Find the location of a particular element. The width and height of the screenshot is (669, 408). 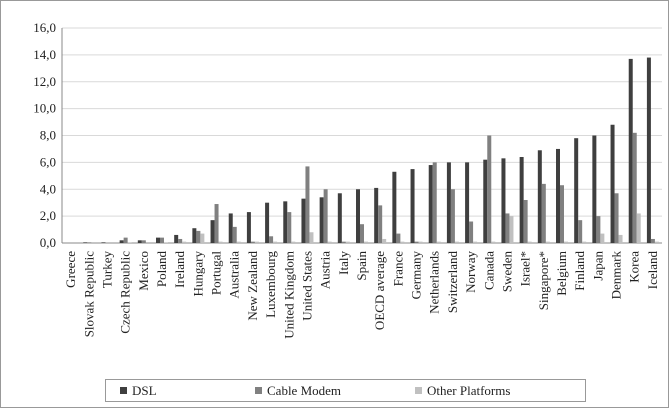

x-tick-label: United Kingdom is located at coordinates (288, 295).